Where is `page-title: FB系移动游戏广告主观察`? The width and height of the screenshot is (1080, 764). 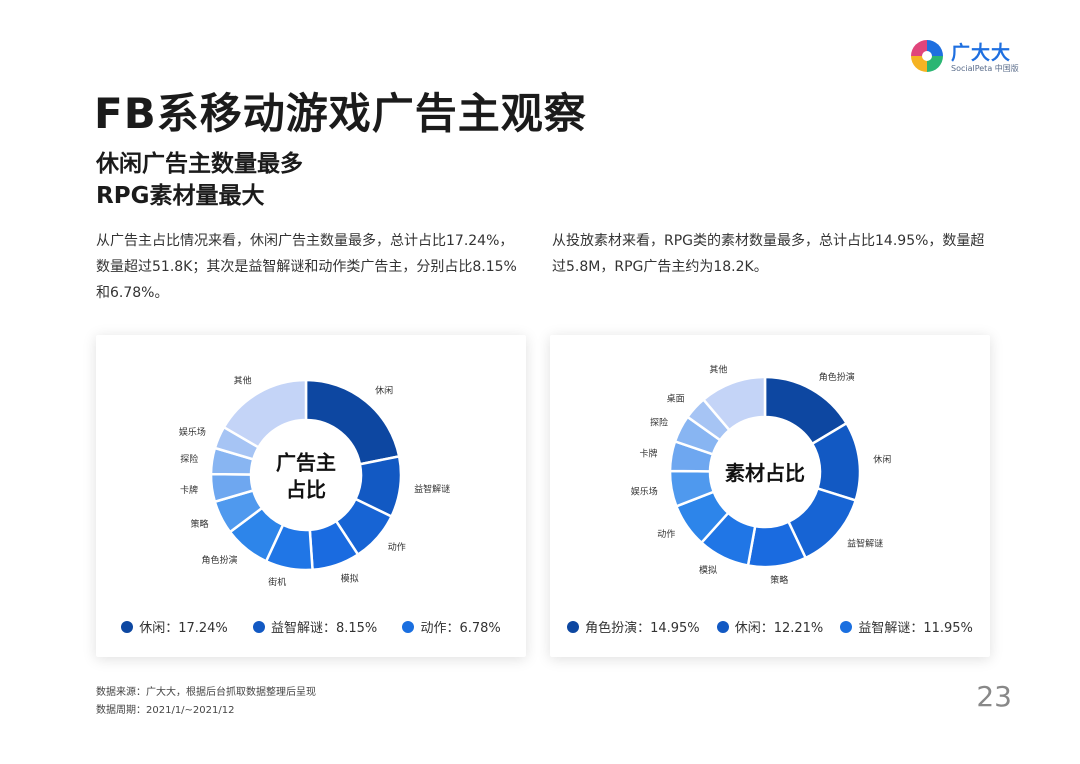 page-title: FB系移动游戏广告主观察 is located at coordinates (340, 113).